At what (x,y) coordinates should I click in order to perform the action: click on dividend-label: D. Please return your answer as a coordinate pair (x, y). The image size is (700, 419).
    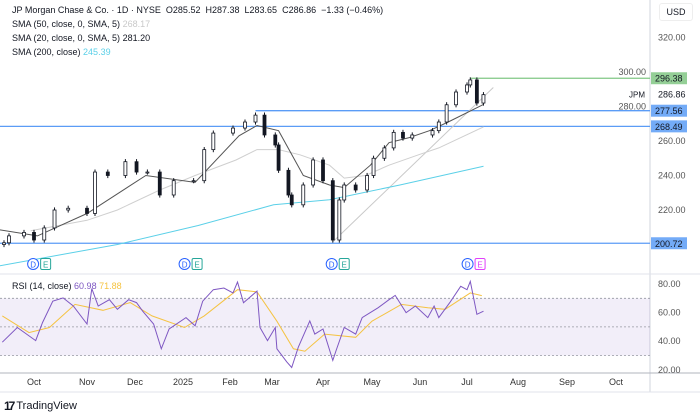
    Looking at the image, I should click on (185, 265).